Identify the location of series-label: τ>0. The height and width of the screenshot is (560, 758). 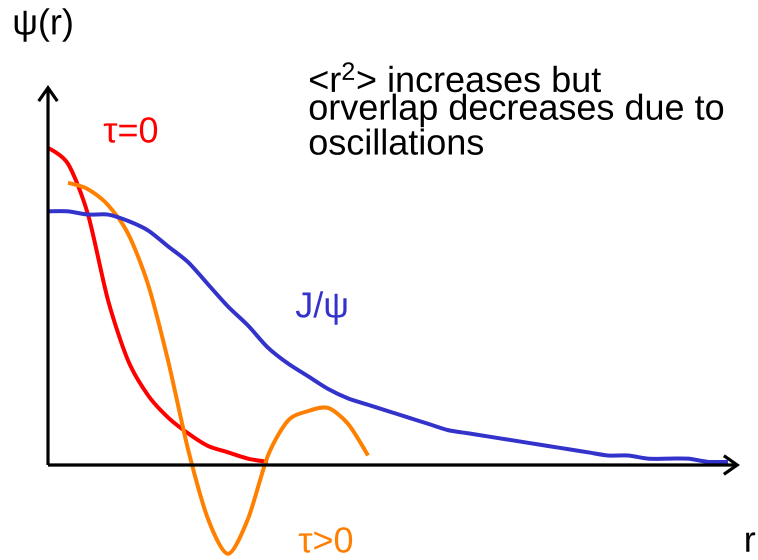
(325, 540).